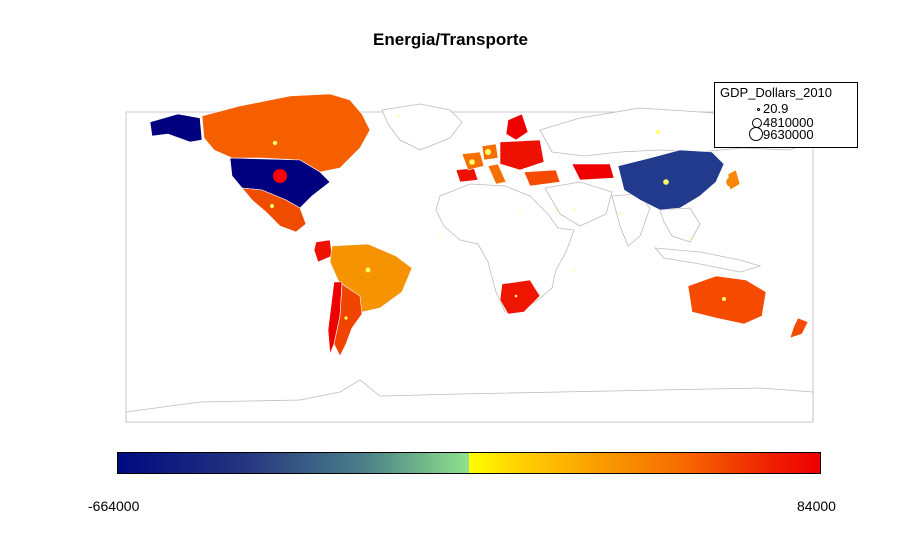  Describe the element at coordinates (114, 506) in the screenshot. I see `color-scale-min-label: -664000` at that location.